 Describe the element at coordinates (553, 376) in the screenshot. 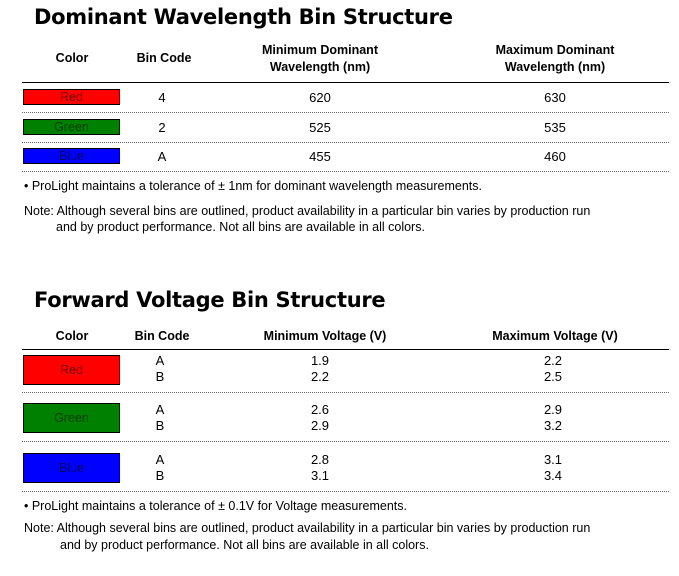

I see `fv-red-max-b: 2.5` at that location.